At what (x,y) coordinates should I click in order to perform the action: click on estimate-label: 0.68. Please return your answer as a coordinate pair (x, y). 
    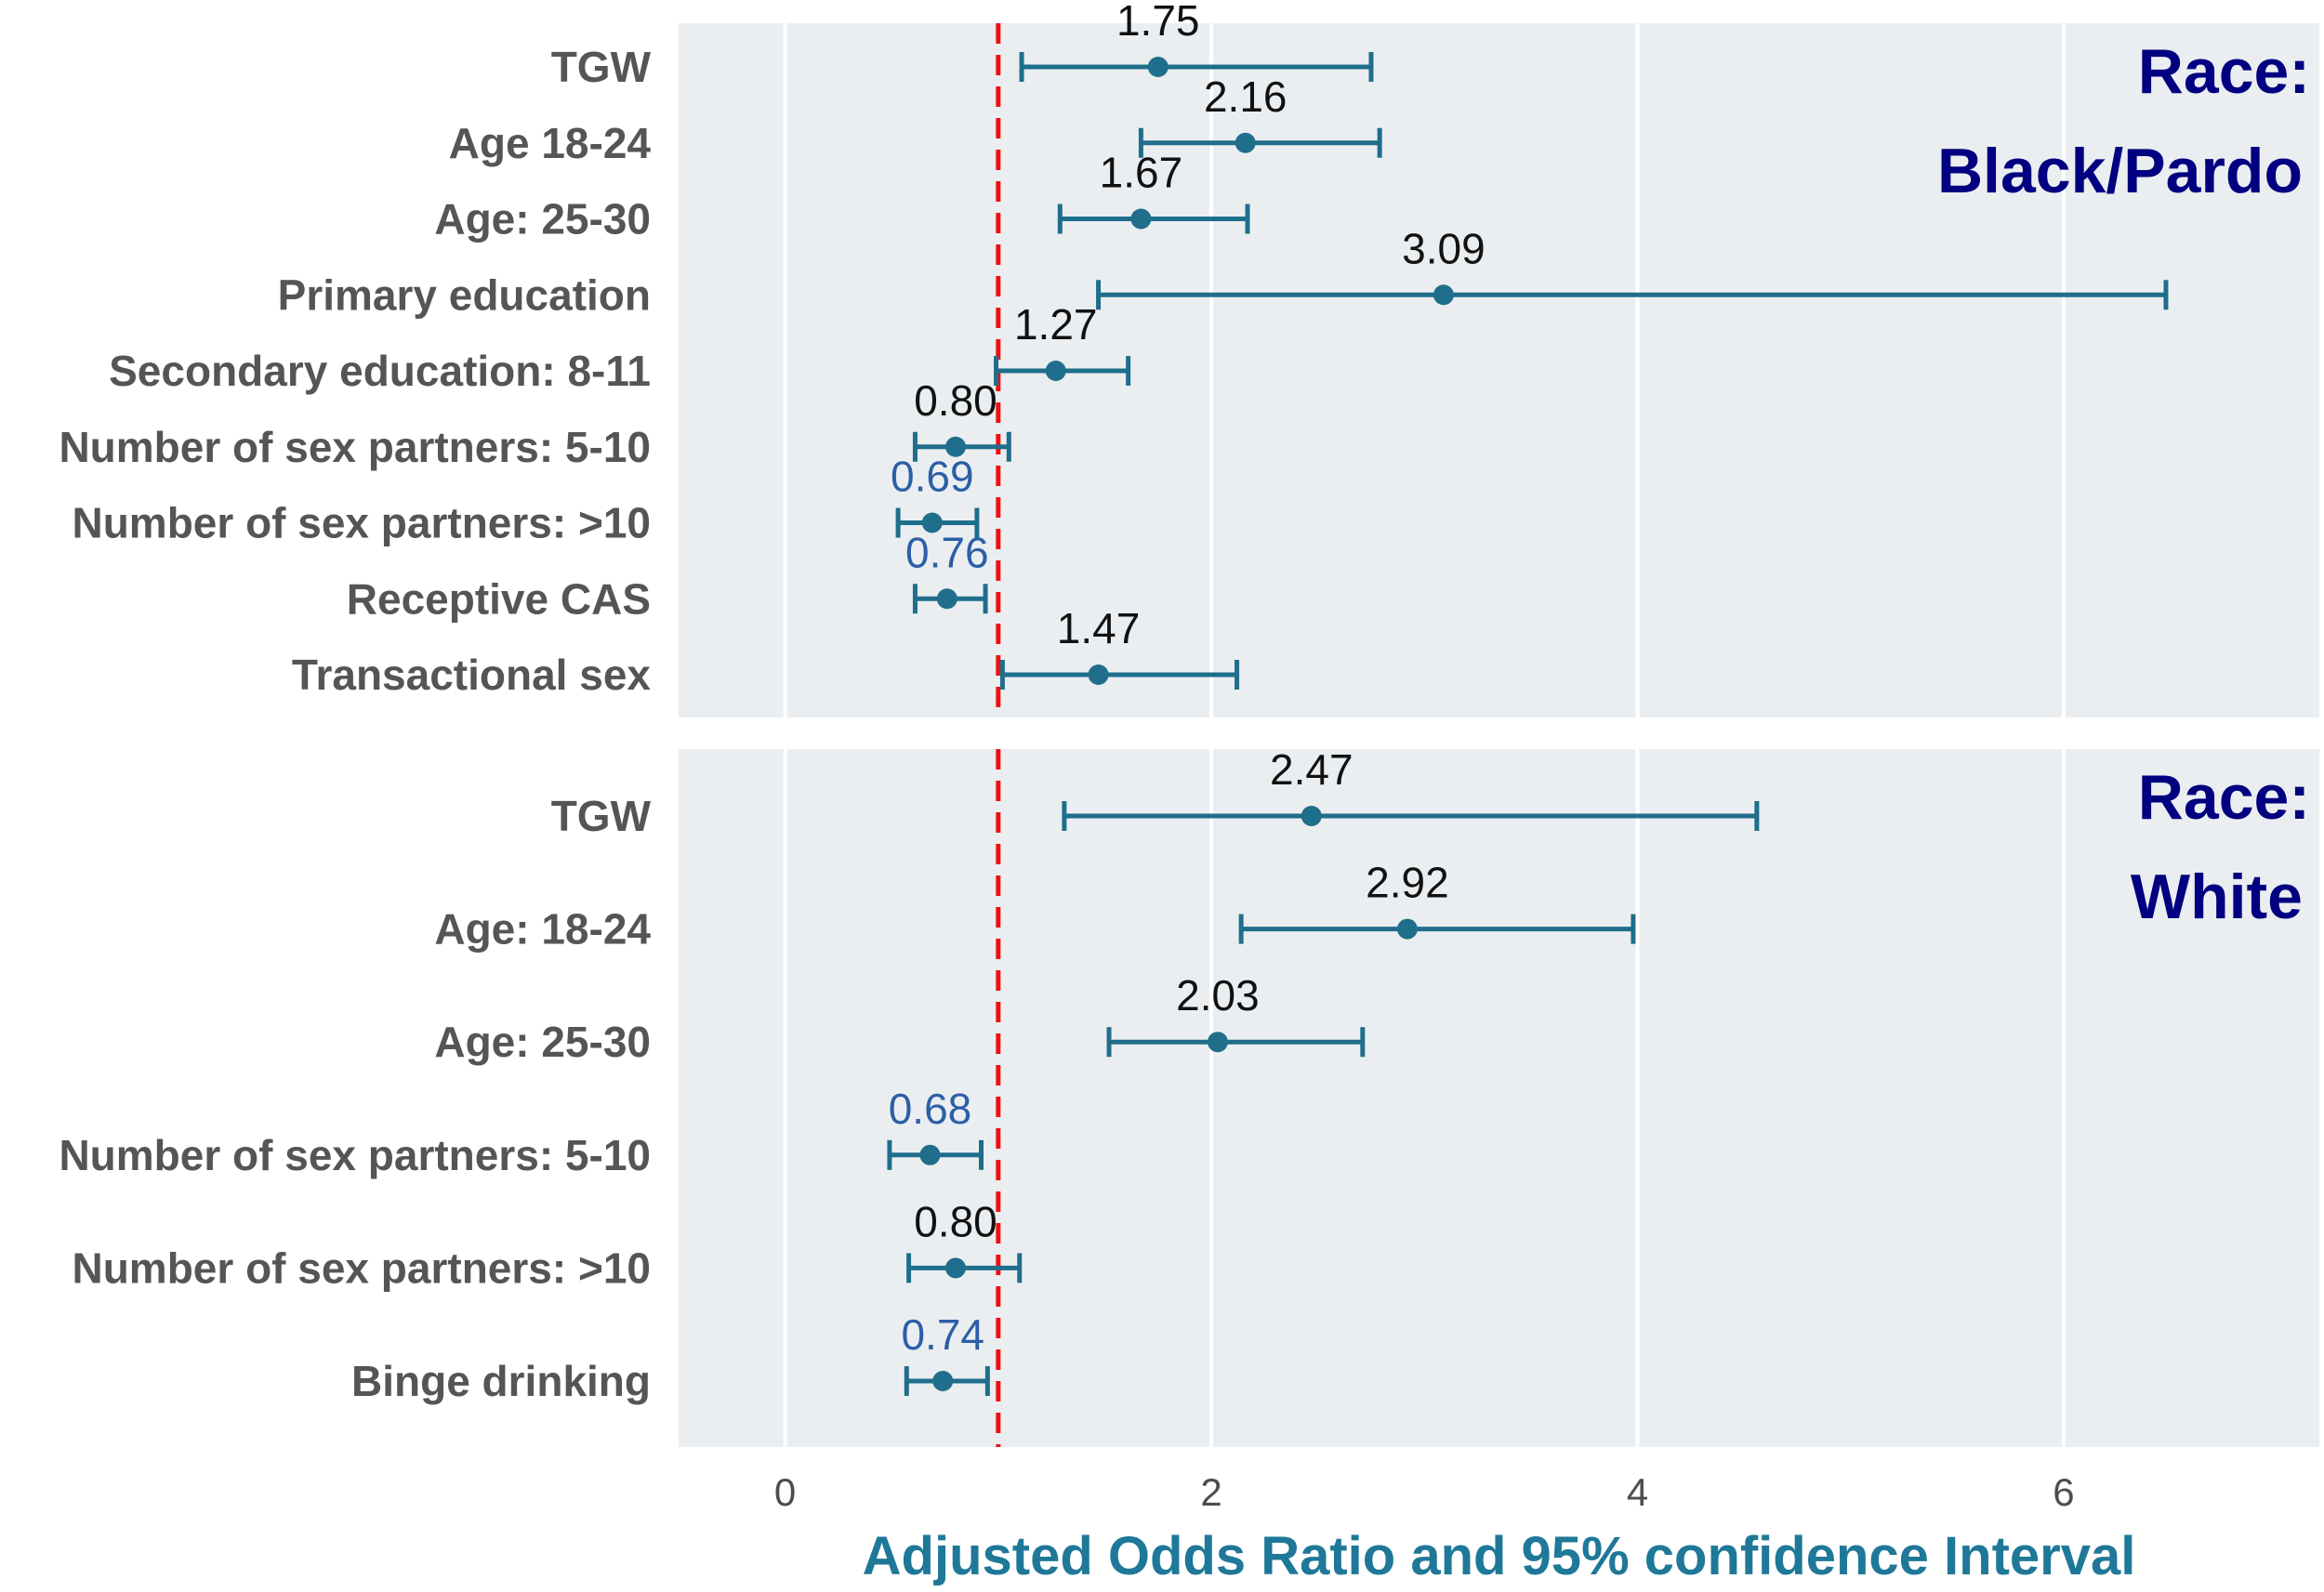
    Looking at the image, I should click on (930, 1109).